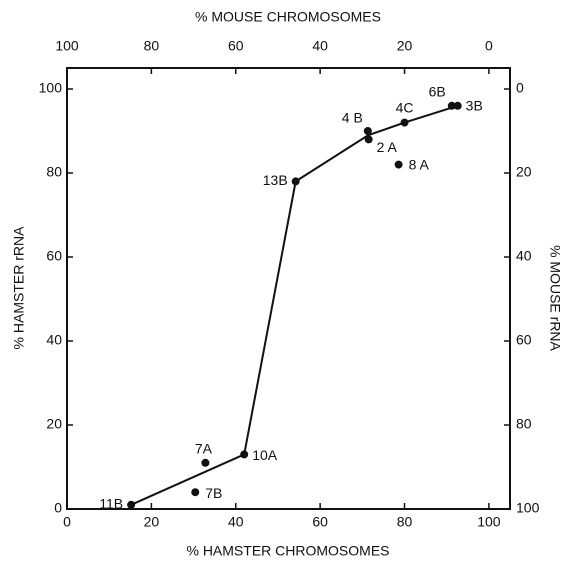 The height and width of the screenshot is (567, 566). Describe the element at coordinates (489, 522) in the screenshot. I see `x-tick-label: 100` at that location.